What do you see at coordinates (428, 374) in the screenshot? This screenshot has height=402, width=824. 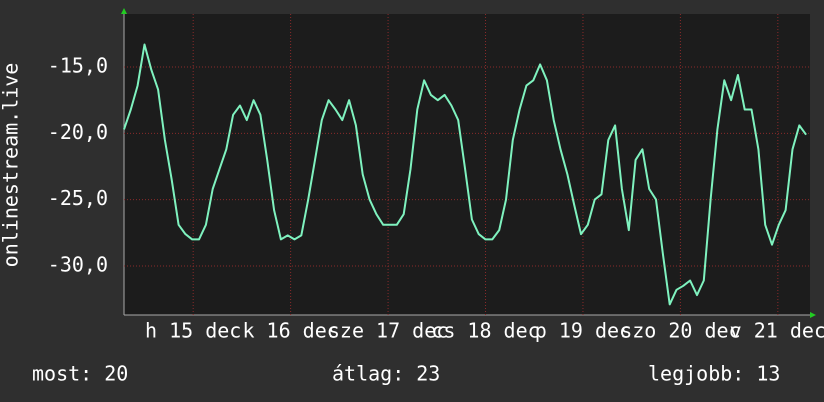 I see `stat-value: 23` at bounding box center [428, 374].